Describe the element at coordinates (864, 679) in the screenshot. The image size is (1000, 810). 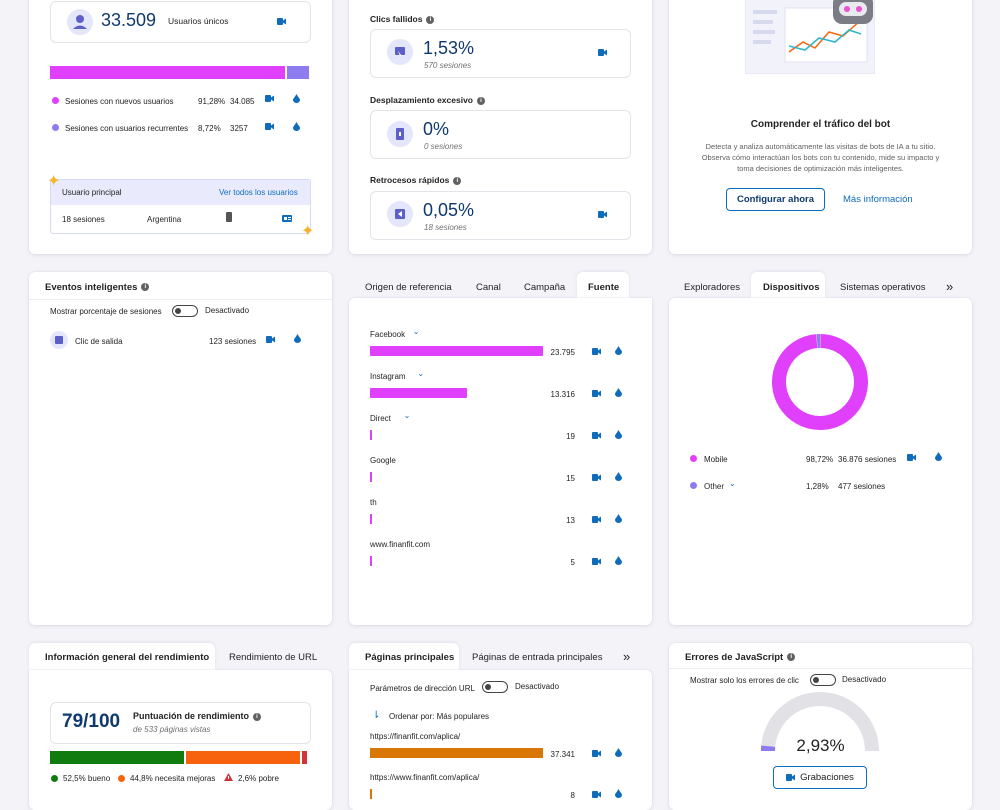
I see `click-errors-toggle-state: Desactivado` at that location.